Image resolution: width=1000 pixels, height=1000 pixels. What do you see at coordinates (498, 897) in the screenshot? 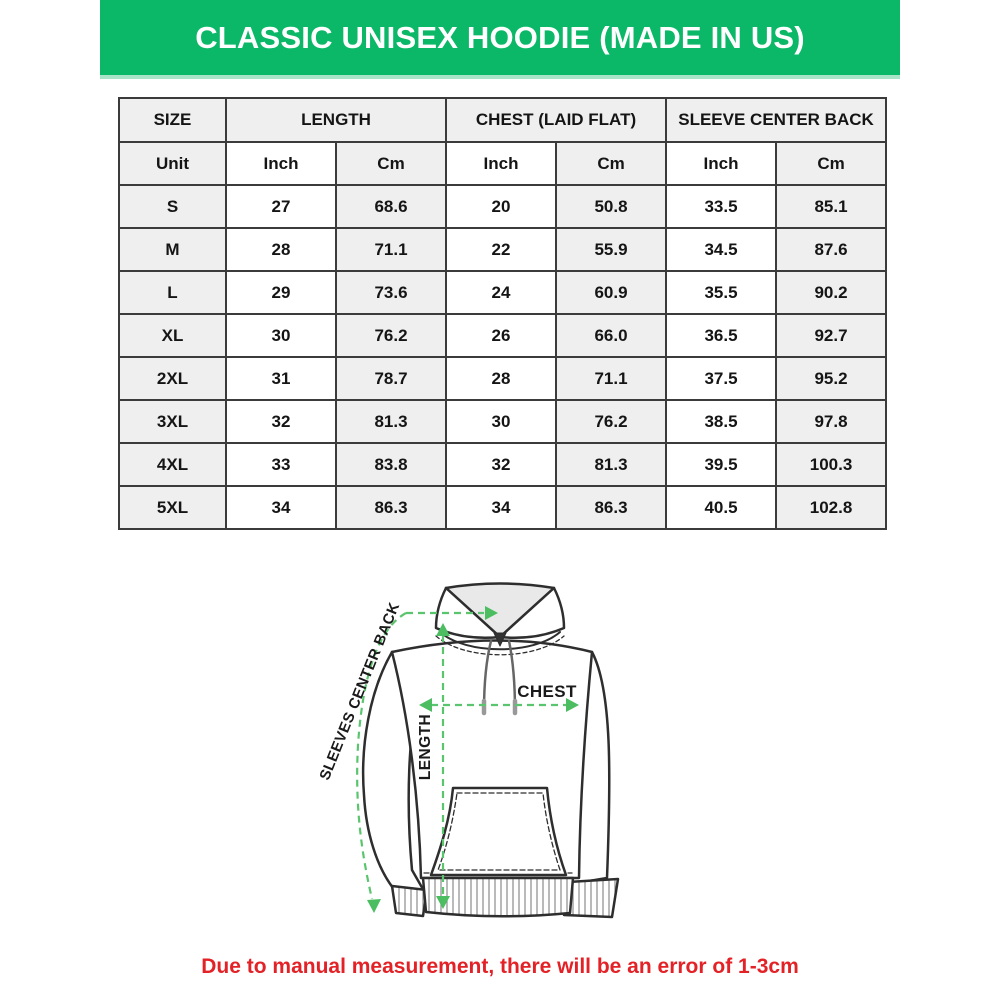
I see `waistband` at bounding box center [498, 897].